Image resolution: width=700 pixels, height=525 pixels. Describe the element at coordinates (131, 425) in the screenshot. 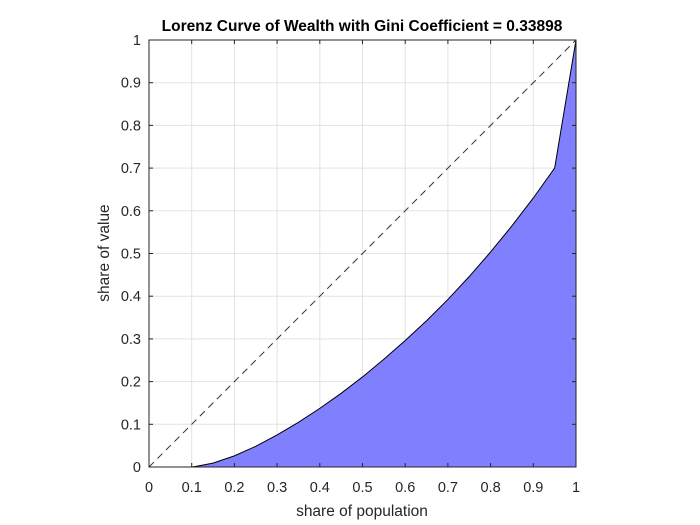

I see `y-tick-label-1: 0.1` at that location.